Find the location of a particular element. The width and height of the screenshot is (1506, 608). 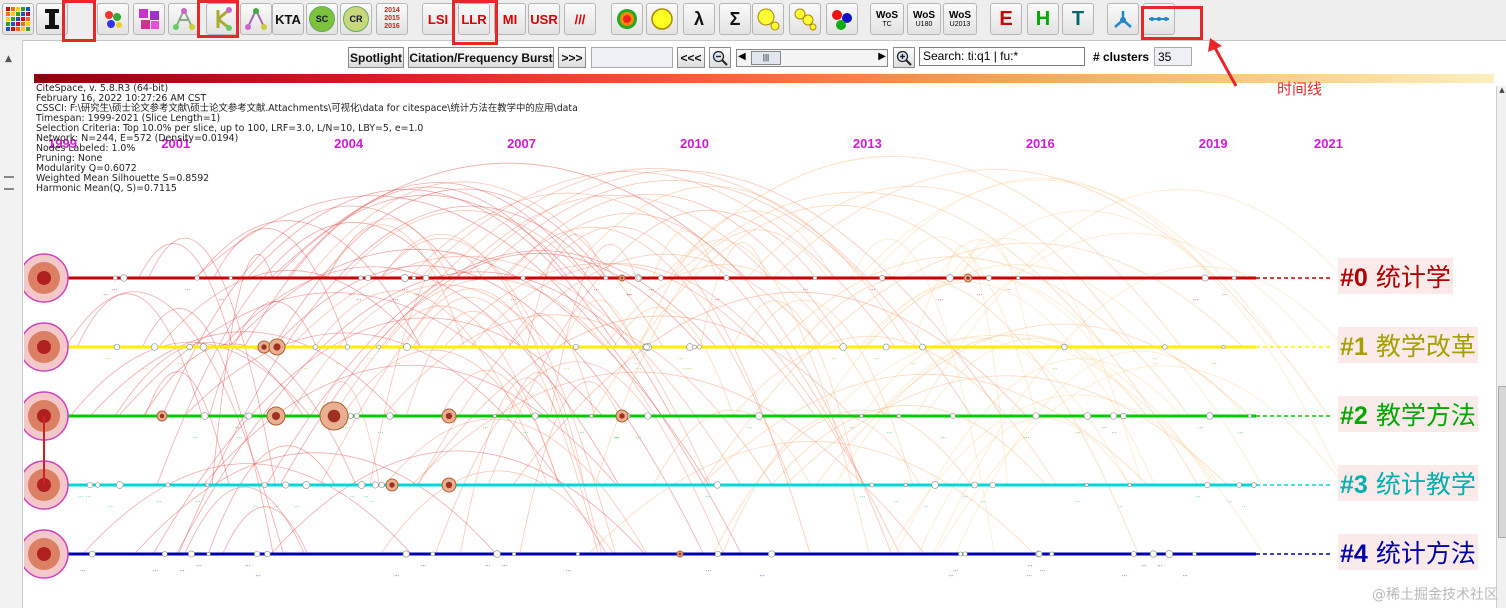

search-input: Search: ti:q1 | fu:* is located at coordinates (1002, 56).